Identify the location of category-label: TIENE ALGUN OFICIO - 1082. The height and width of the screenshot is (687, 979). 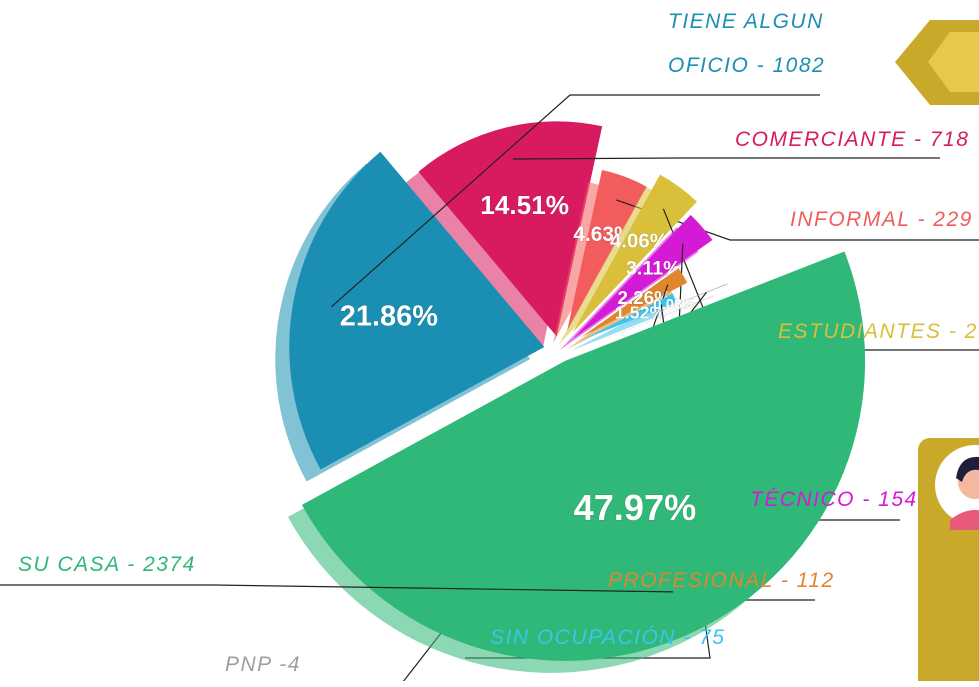
(747, 43).